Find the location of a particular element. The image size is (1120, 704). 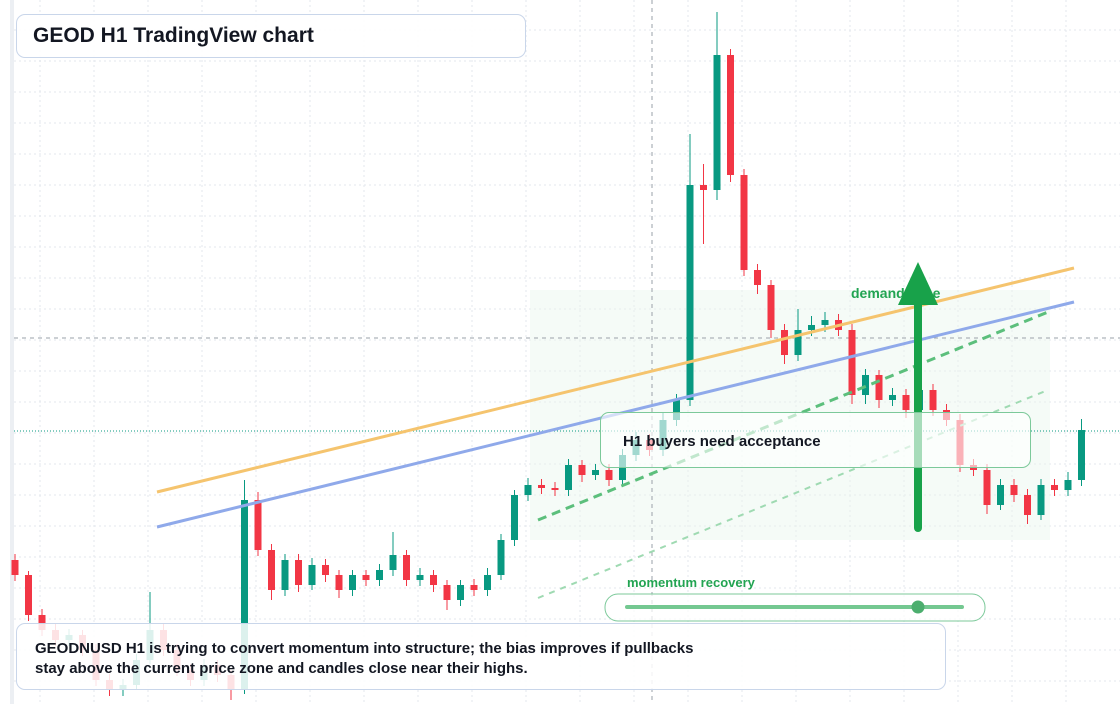

momentum-knob is located at coordinates (918, 607).